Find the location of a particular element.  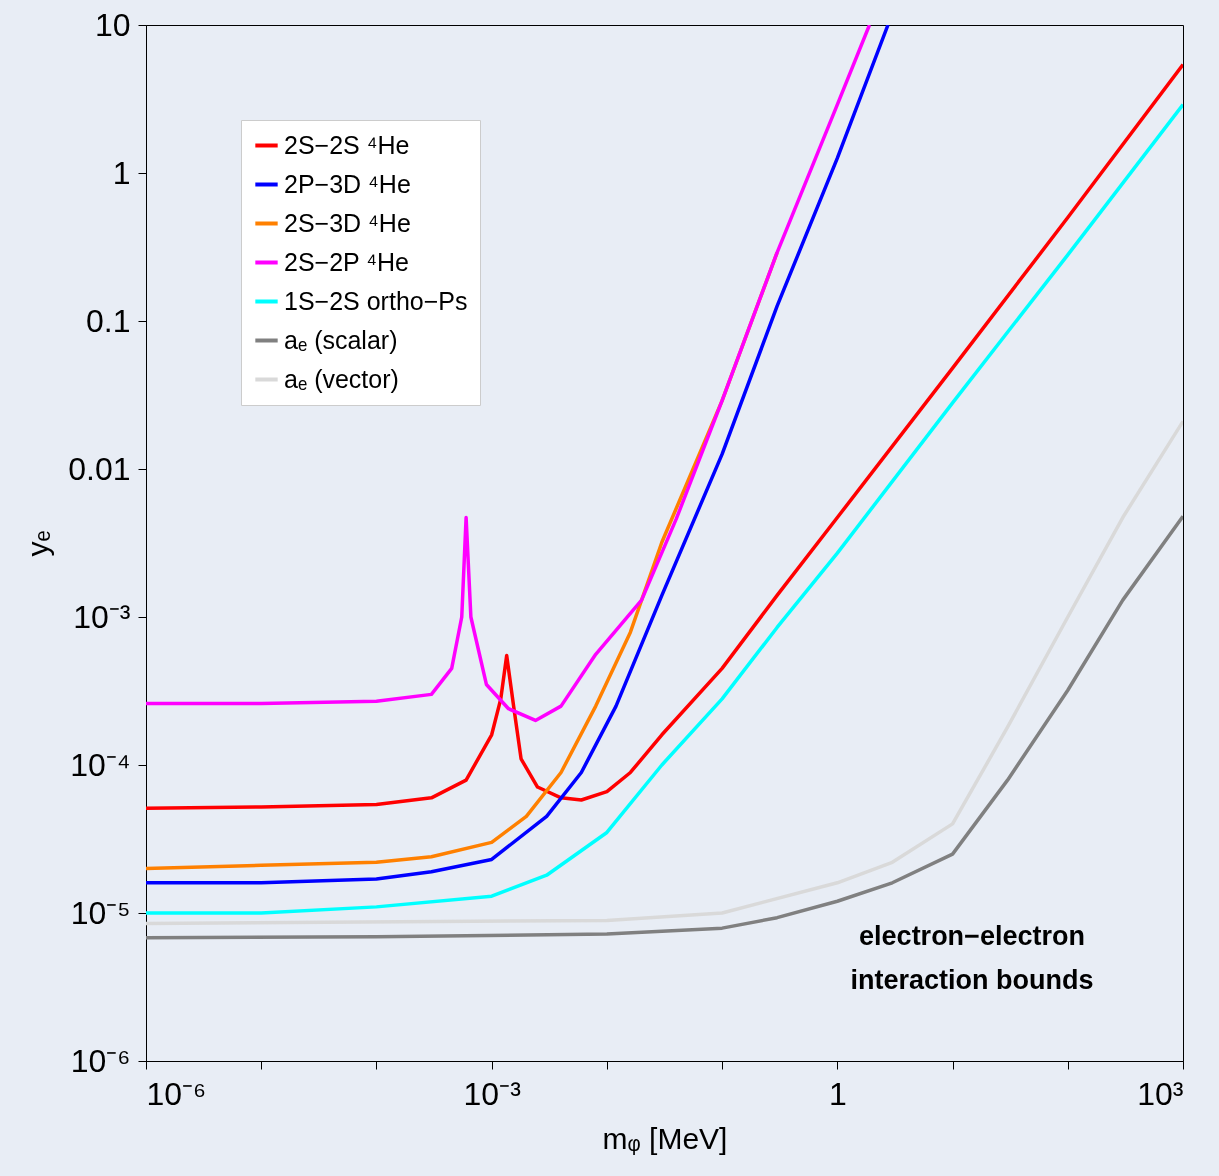

x-axis-title: mᵩ [MeV] is located at coordinates (665, 1138).